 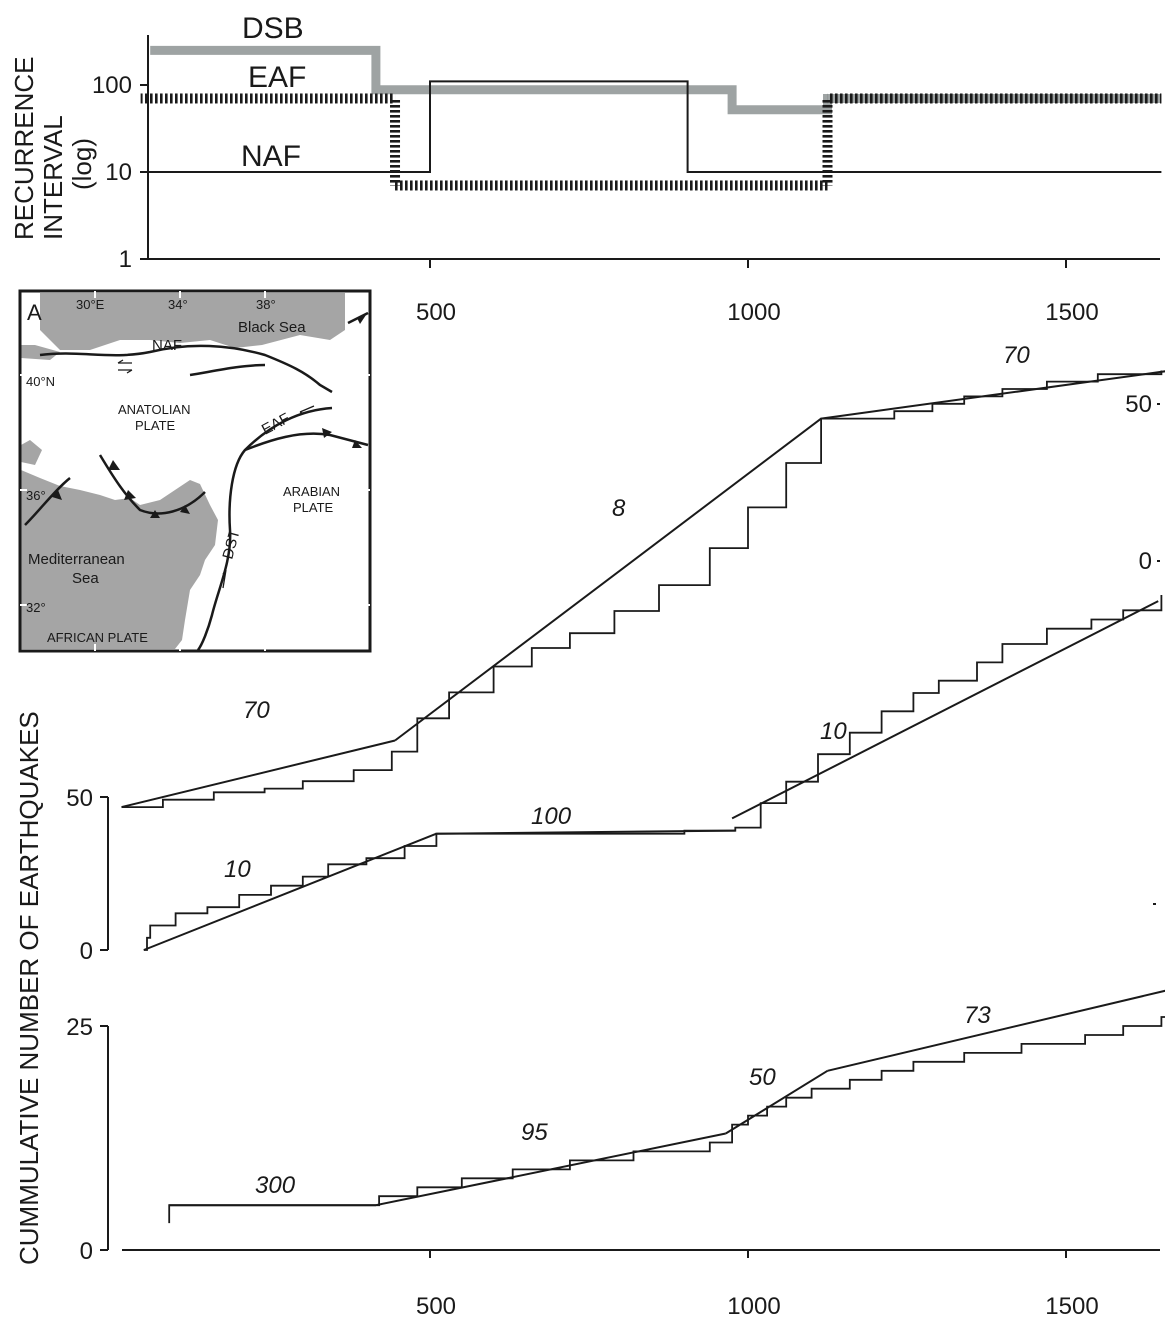 What do you see at coordinates (272, 327) in the screenshot?
I see `map-label-black-sea: Black Sea` at bounding box center [272, 327].